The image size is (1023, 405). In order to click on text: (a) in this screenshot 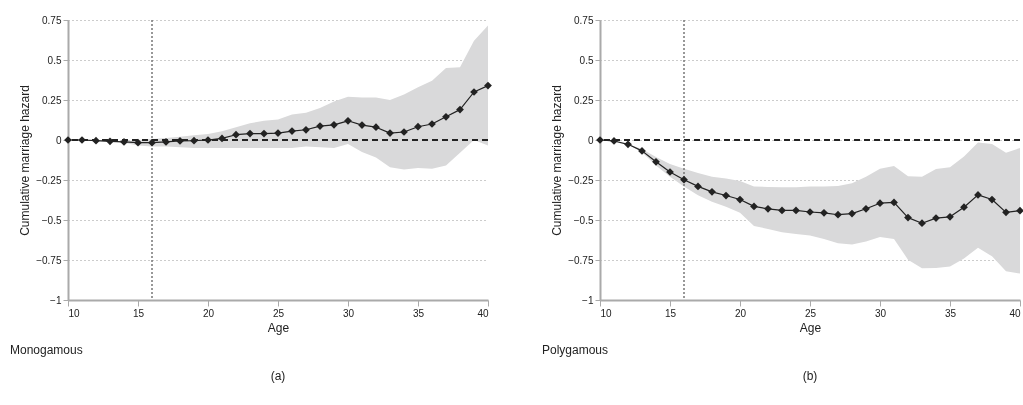, I will do `click(278, 376)`.